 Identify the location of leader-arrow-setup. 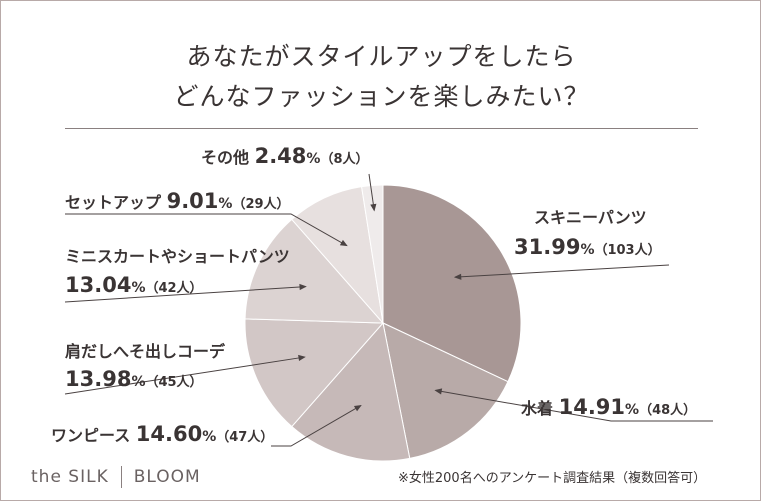
(343, 243).